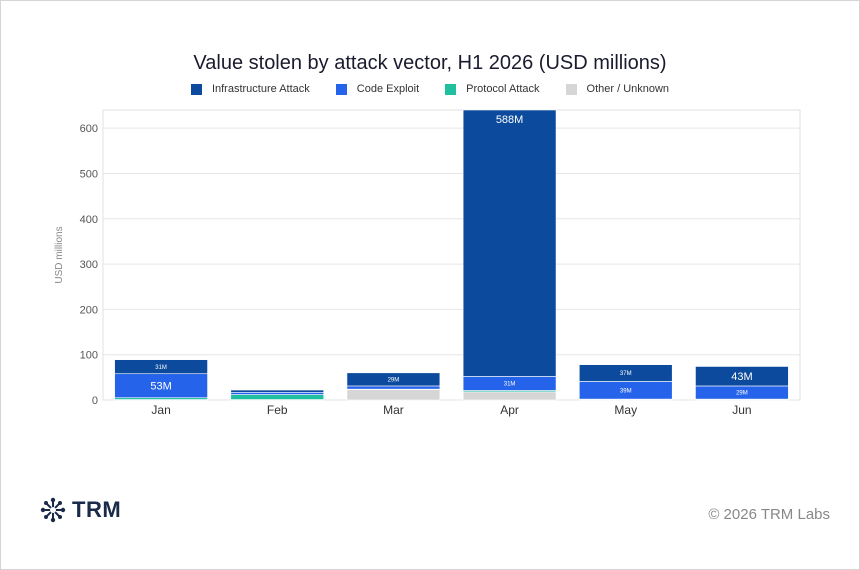 This screenshot has width=860, height=570. I want to click on y-axis-label: USD millions, so click(59, 254).